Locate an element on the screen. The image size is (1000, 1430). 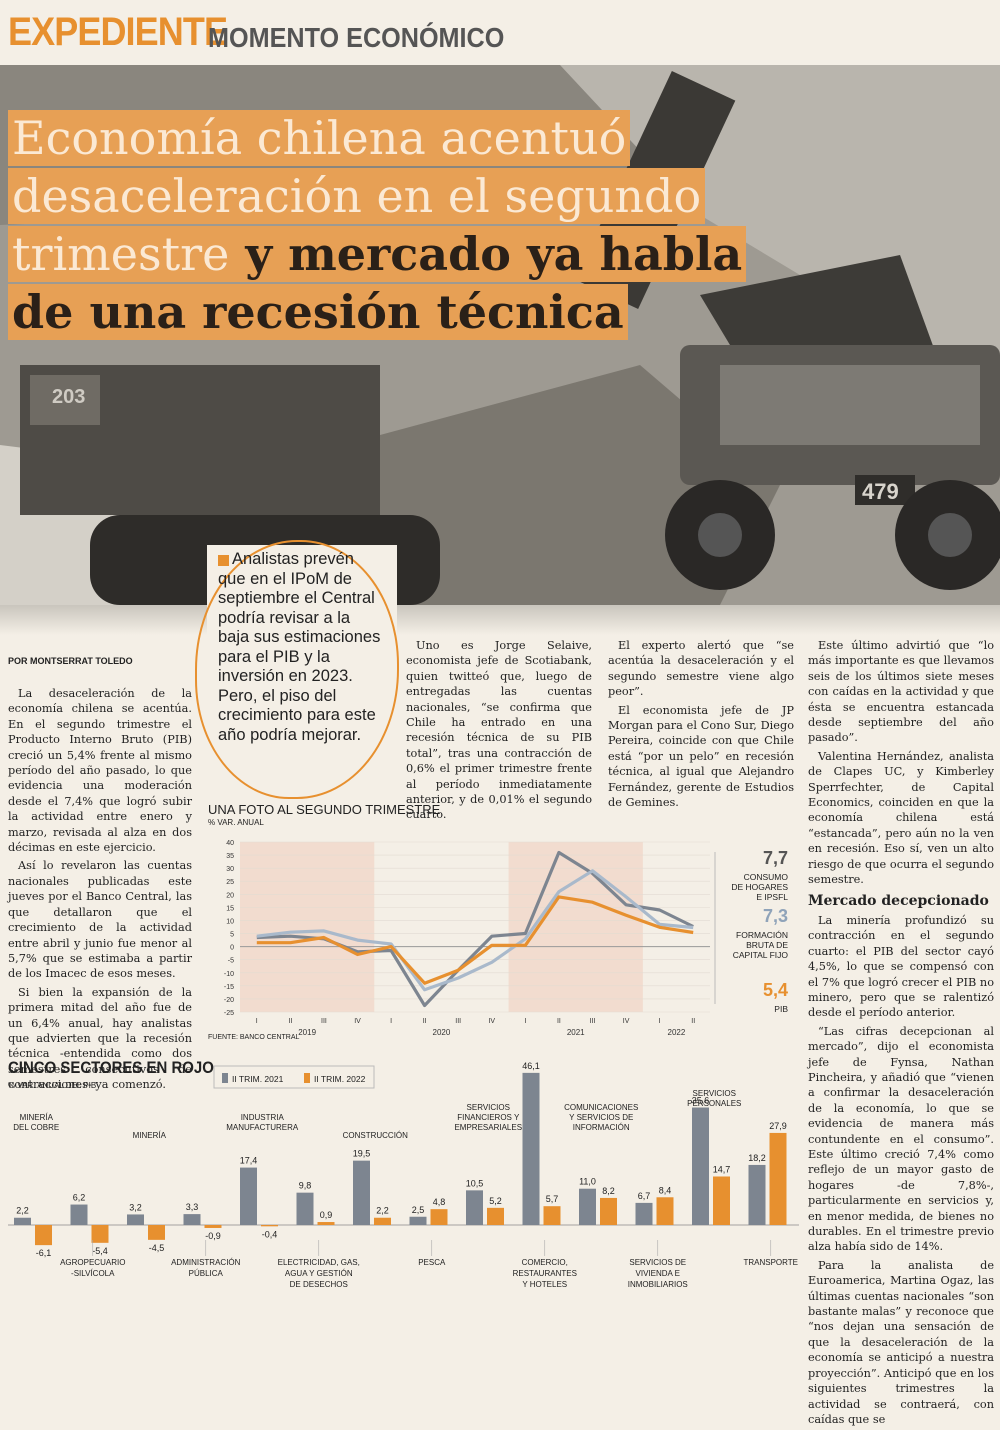
year-shade-2019 is located at coordinates (307, 927).